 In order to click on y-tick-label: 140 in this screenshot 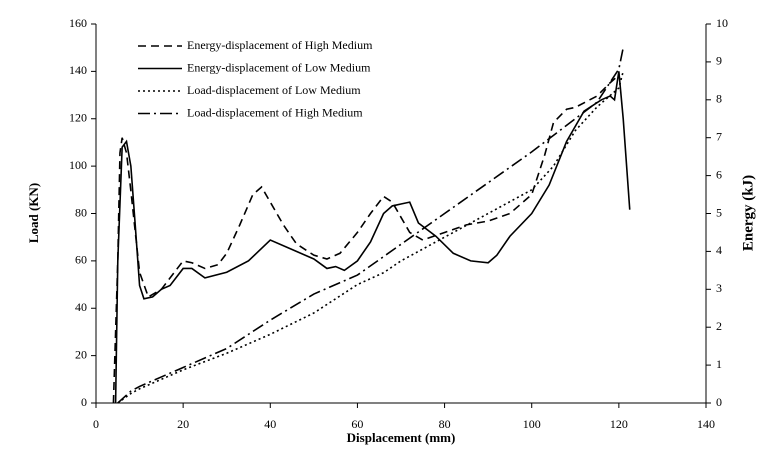, I will do `click(78, 70)`.